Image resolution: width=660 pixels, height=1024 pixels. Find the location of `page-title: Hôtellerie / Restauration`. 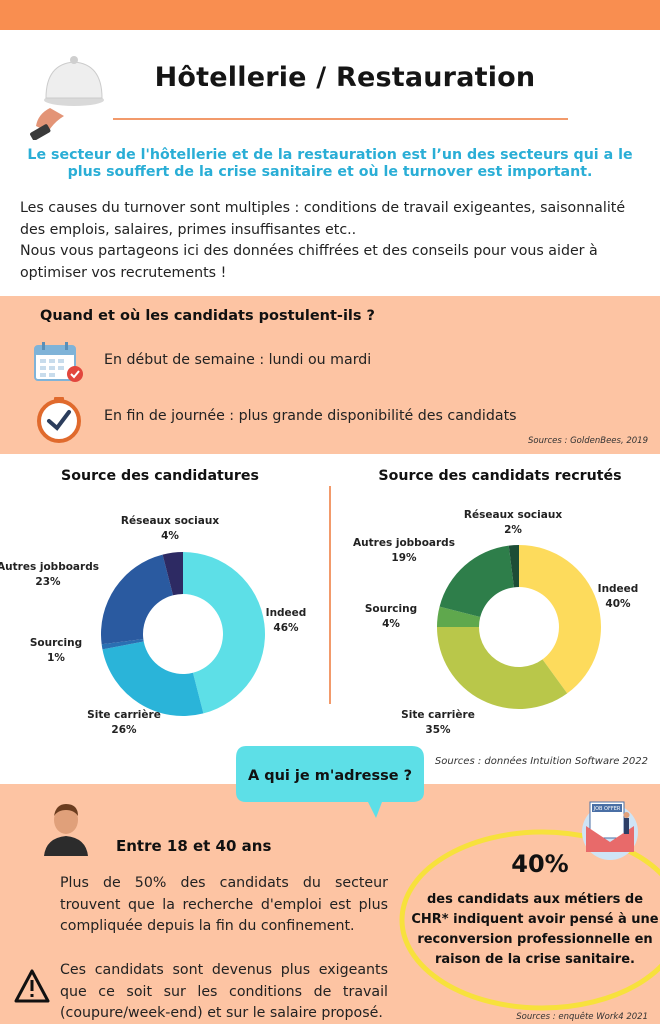

page-title: Hôtellerie / Restauration is located at coordinates (345, 77).